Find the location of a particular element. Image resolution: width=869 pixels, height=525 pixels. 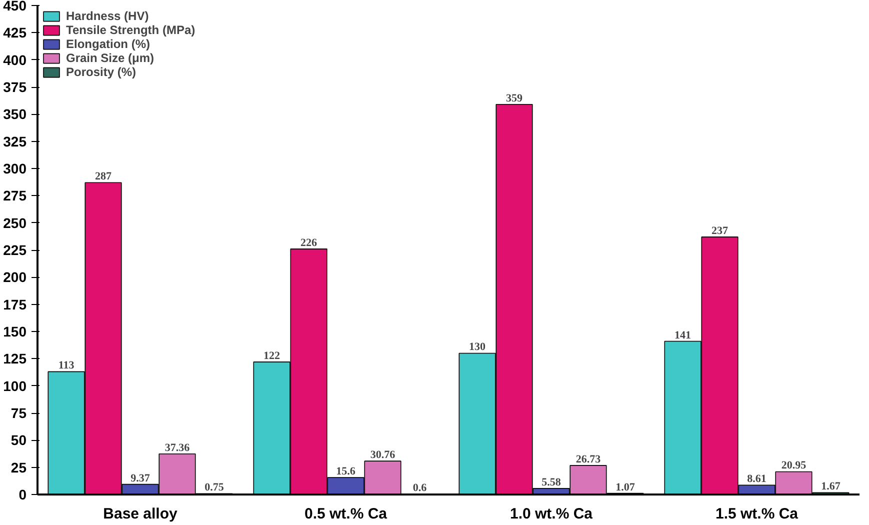

data-label: 122 is located at coordinates (272, 356).